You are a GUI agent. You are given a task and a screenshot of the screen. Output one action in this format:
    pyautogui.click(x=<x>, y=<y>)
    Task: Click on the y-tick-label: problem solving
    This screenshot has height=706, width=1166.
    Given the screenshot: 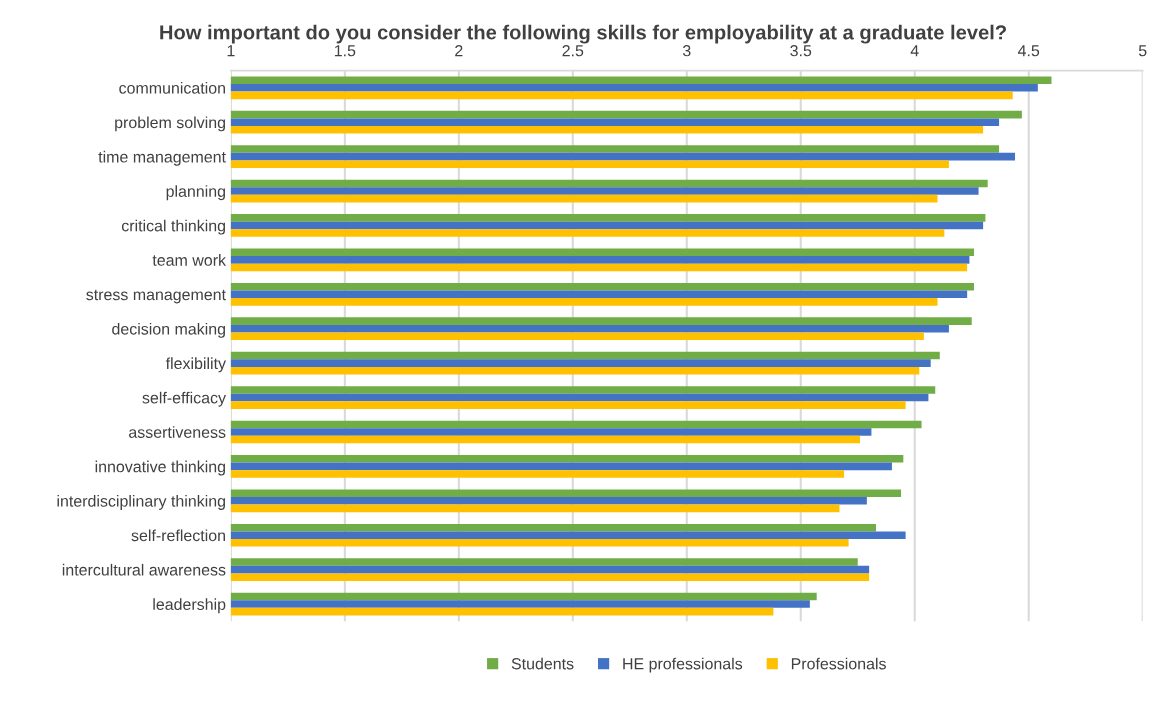 What is the action you would take?
    pyautogui.click(x=170, y=124)
    